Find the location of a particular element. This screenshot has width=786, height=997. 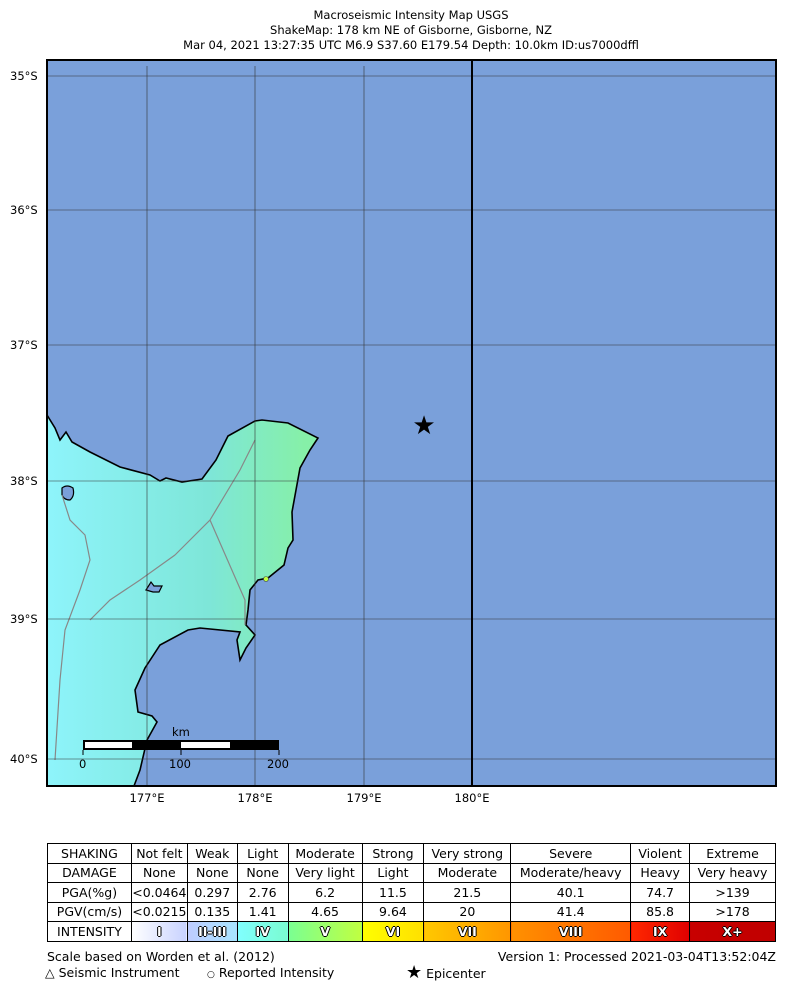

legend-cell: Extreme is located at coordinates (732, 853).